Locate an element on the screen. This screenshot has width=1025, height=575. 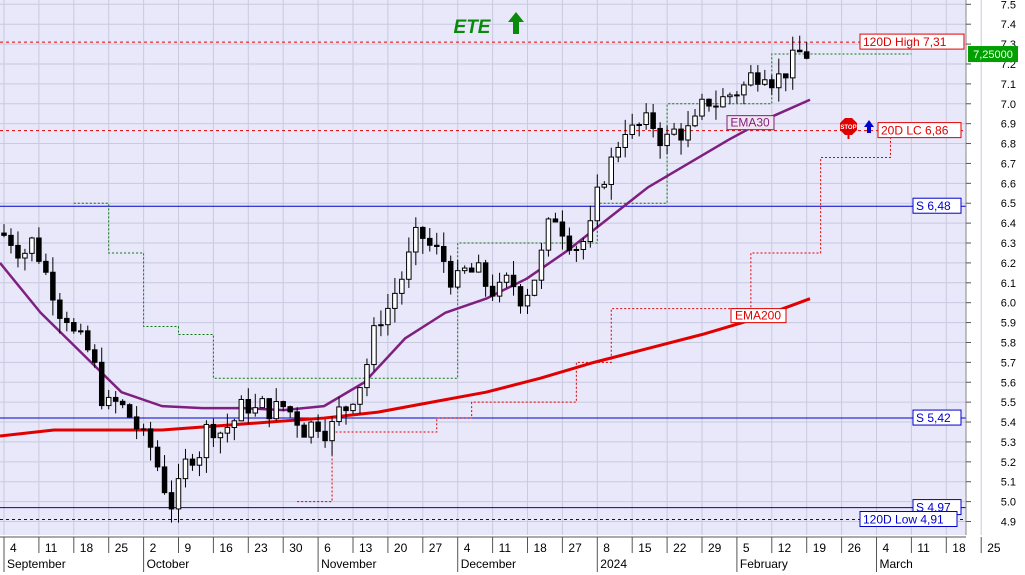
y-tick-label: 6.0 is located at coordinates (1008, 304).